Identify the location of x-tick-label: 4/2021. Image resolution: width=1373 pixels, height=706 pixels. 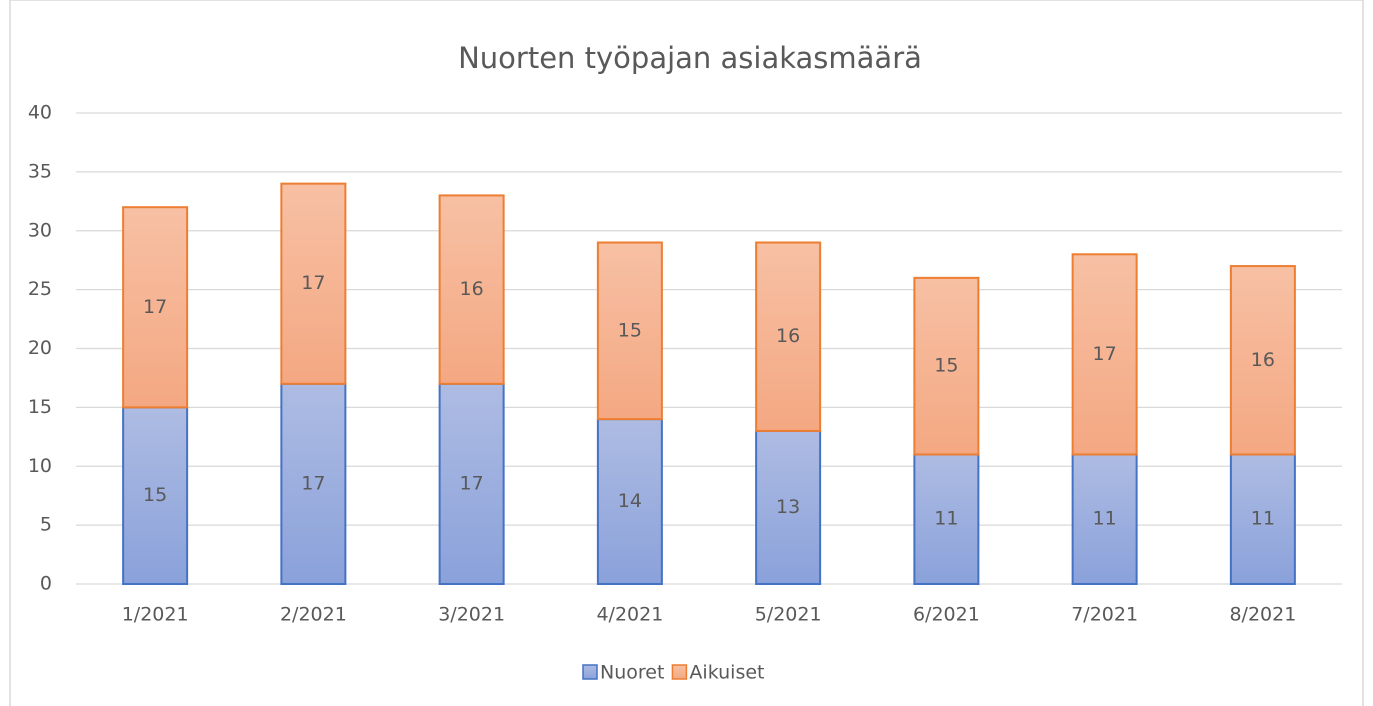
(629, 615).